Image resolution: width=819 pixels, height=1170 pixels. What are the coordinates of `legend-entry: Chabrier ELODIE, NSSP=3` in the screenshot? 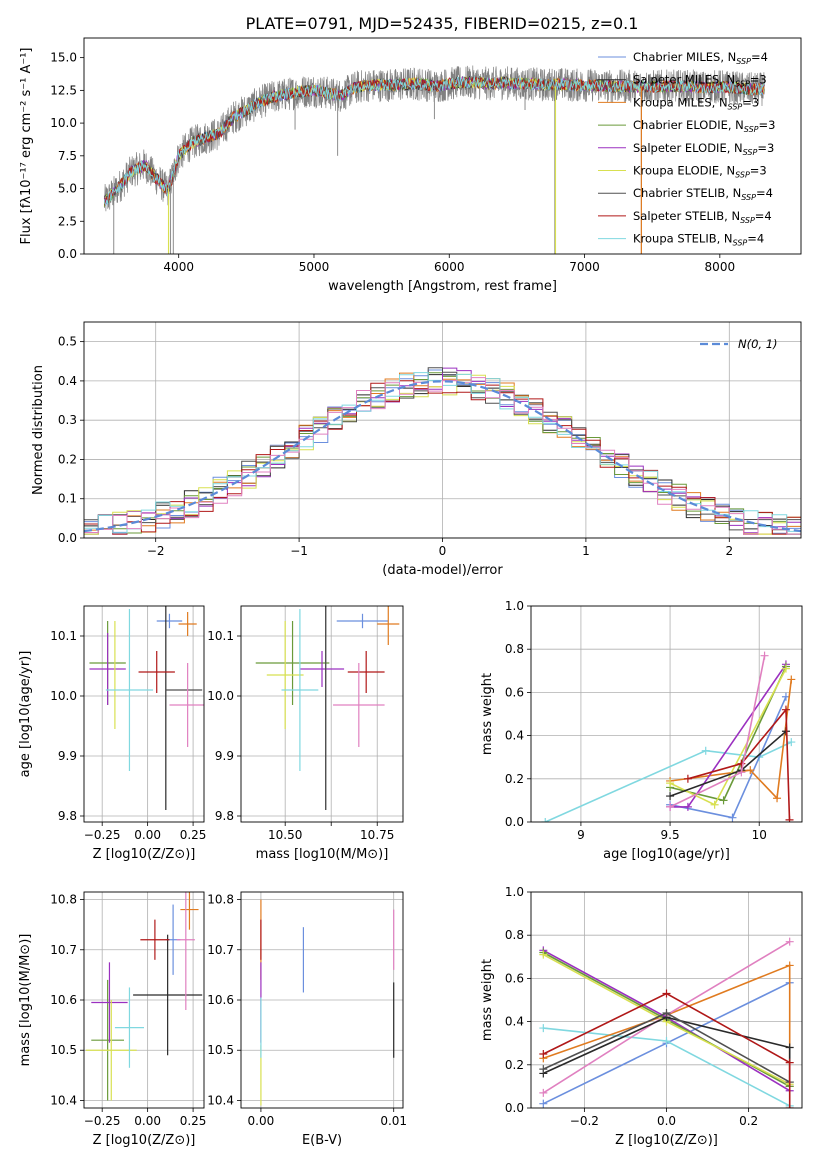 It's located at (704, 126).